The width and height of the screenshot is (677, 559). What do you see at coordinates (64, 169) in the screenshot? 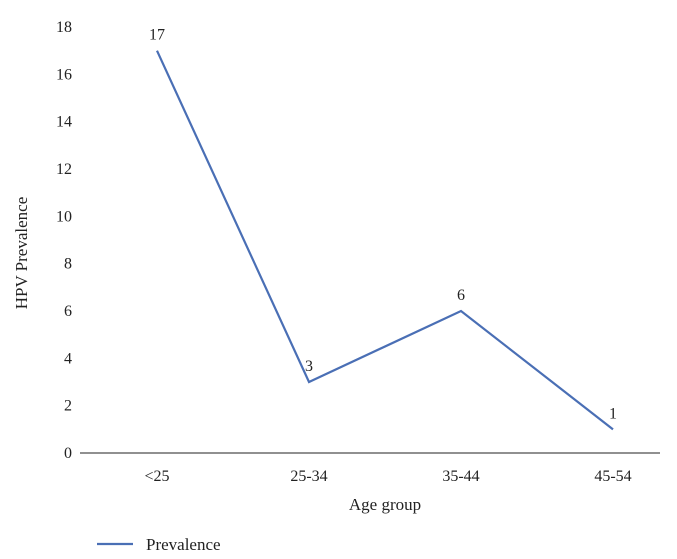
I see `y-tick-label: 12` at bounding box center [64, 169].